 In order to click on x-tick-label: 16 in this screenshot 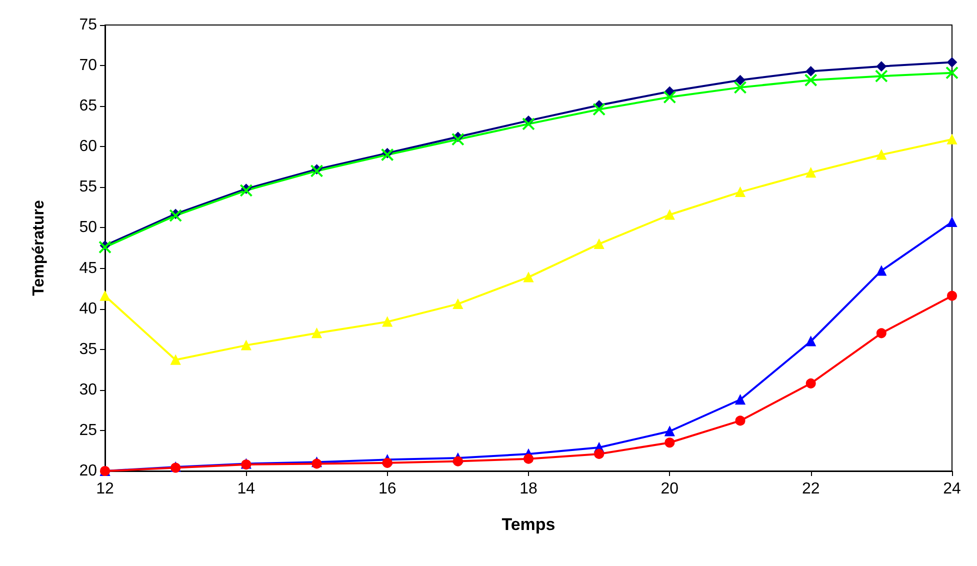, I will do `click(387, 489)`.